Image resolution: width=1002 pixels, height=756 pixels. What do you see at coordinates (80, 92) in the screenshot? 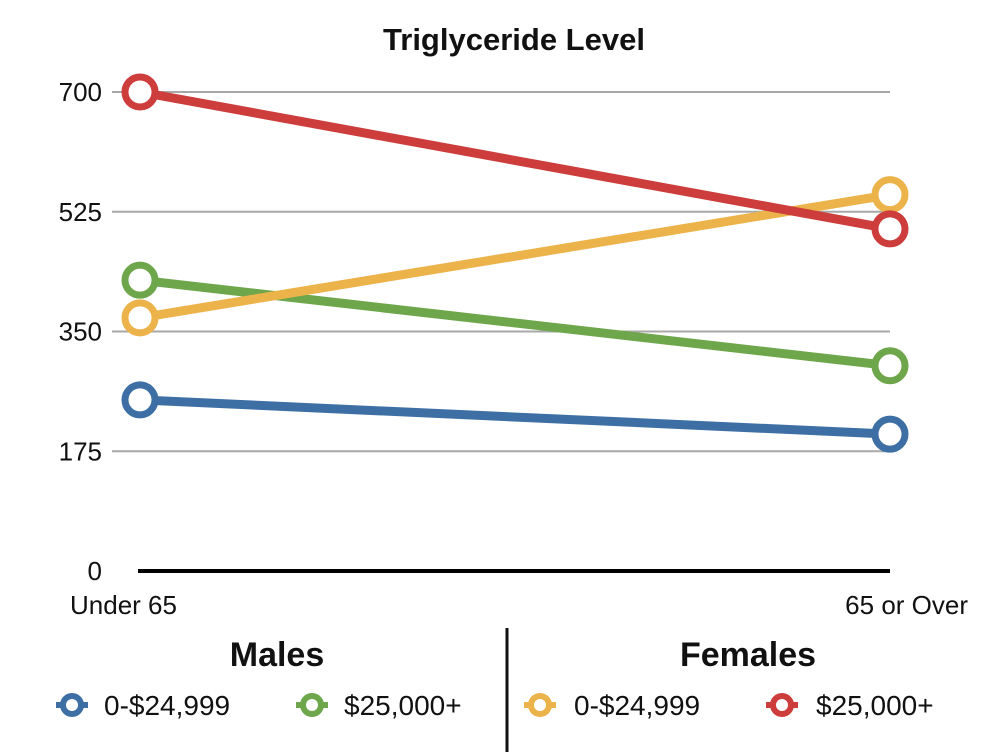
I see `y-tick-label: 700` at bounding box center [80, 92].